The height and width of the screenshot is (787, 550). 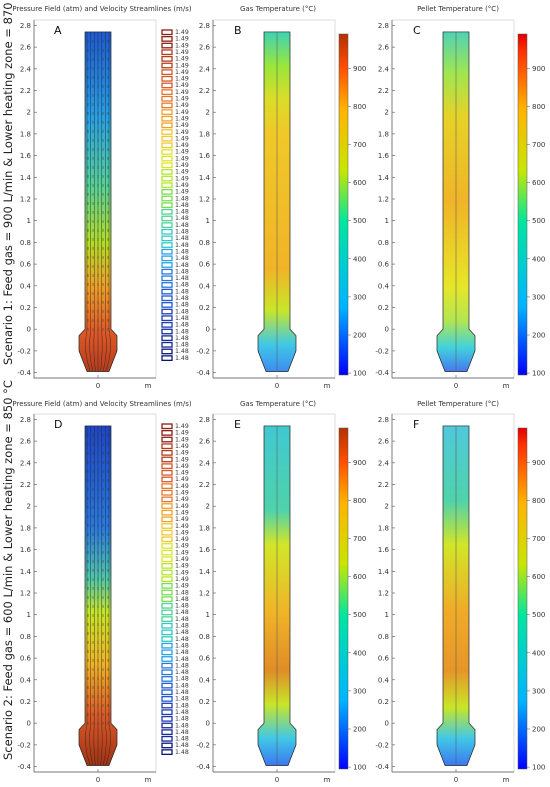 I want to click on y-tick-label: 0.4, so click(x=205, y=680).